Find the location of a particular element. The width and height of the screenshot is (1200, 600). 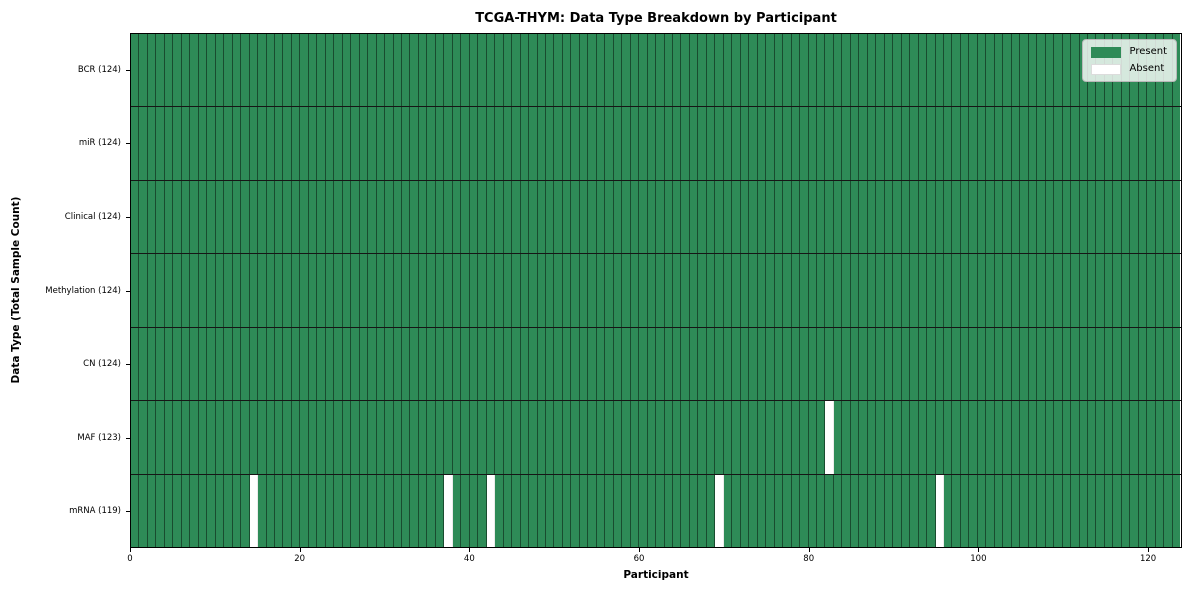

heatmap-row is located at coordinates (656, 510).